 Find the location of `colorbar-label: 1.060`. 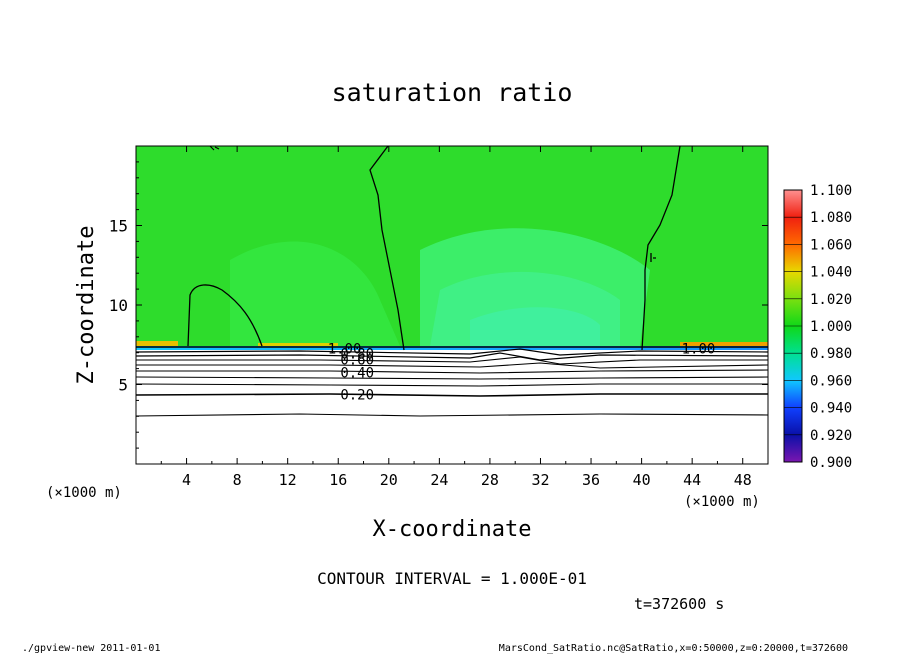

colorbar-label: 1.060 is located at coordinates (831, 245).